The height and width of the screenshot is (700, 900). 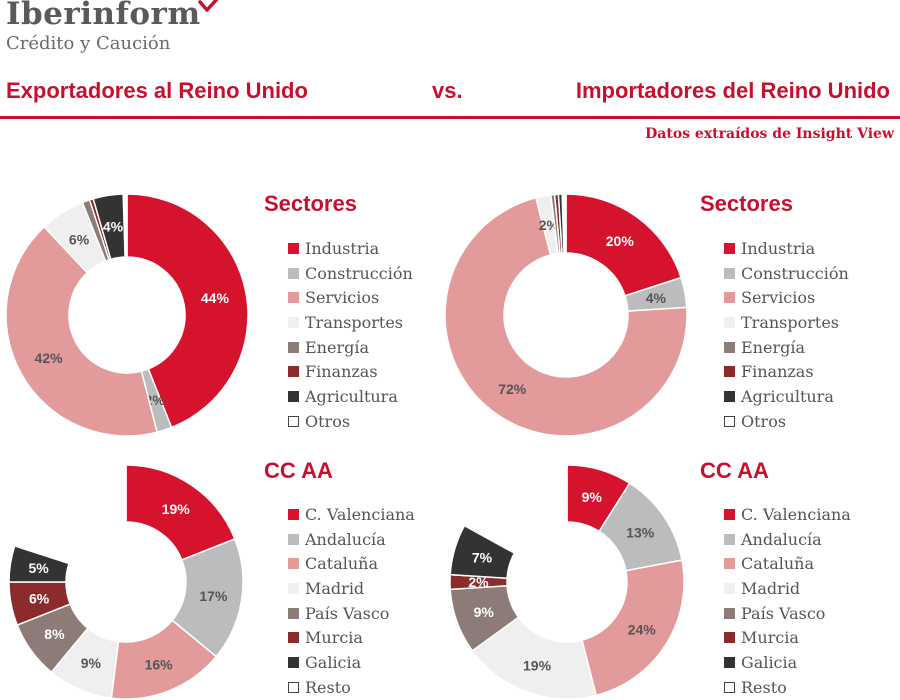 What do you see at coordinates (187, 311) in the screenshot?
I see `slice-industria` at bounding box center [187, 311].